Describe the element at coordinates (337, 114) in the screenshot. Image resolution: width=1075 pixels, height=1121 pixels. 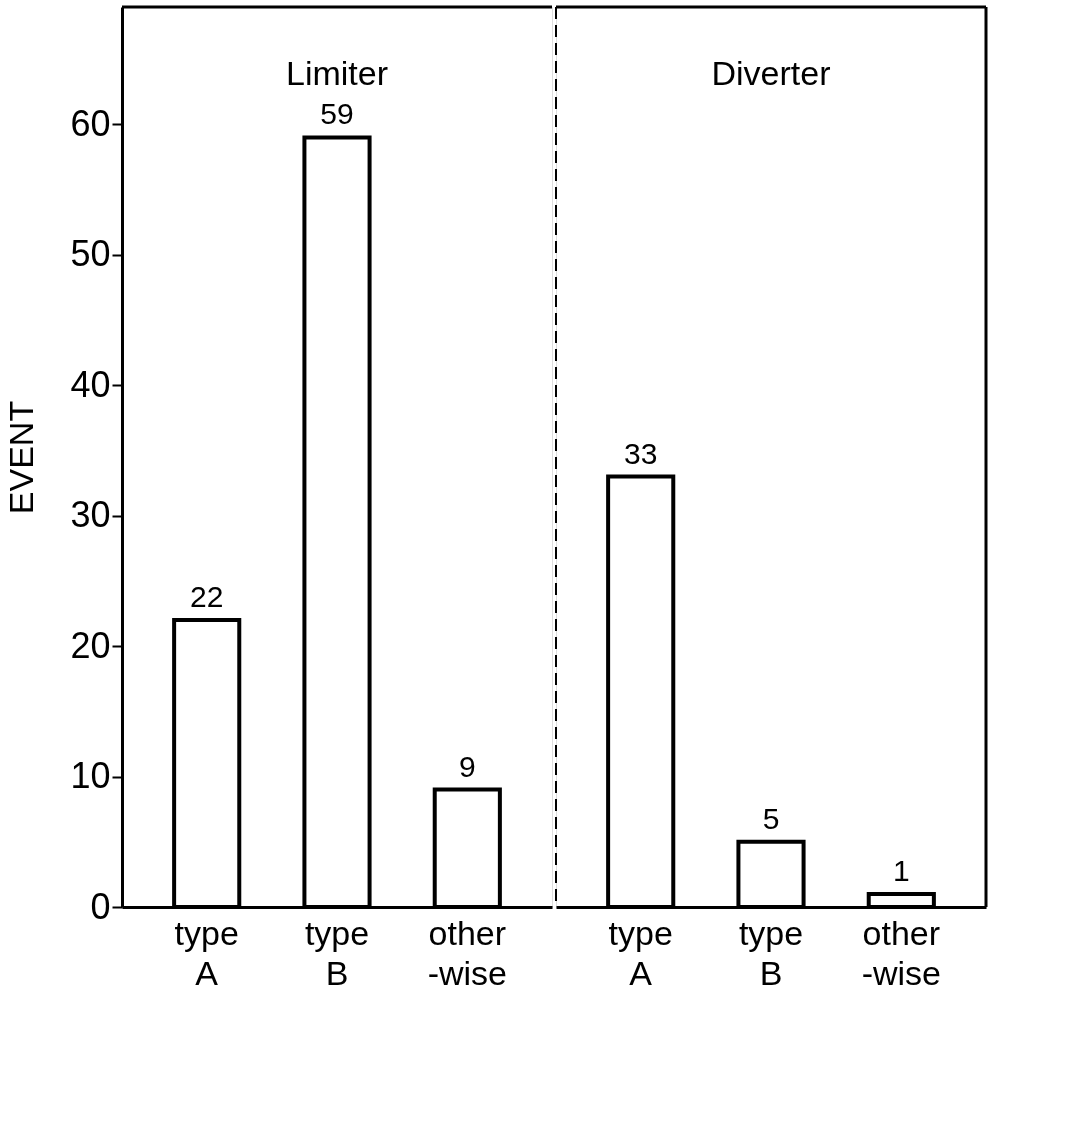
I see `data-label: 59` at that location.